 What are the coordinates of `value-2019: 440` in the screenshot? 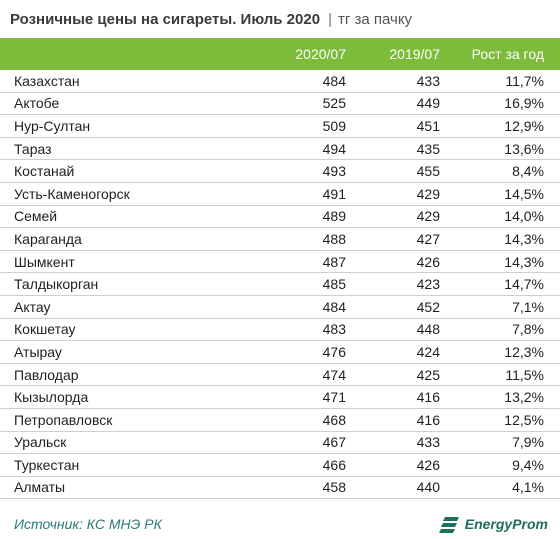 It's located at (428, 487).